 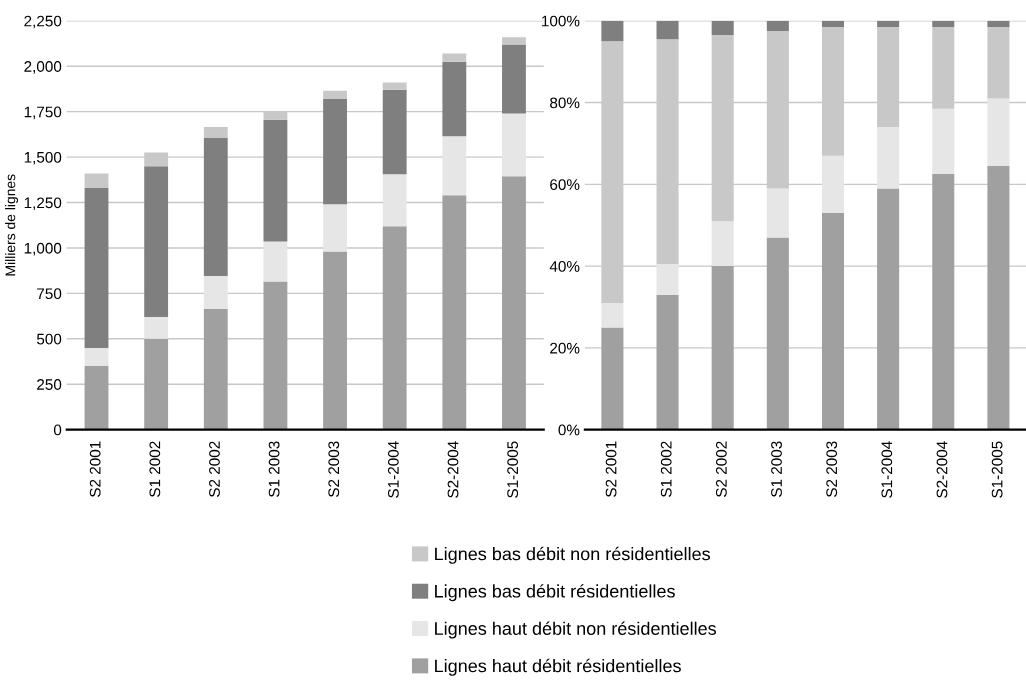 I want to click on y-tick-label: 2,000, so click(x=43, y=67).